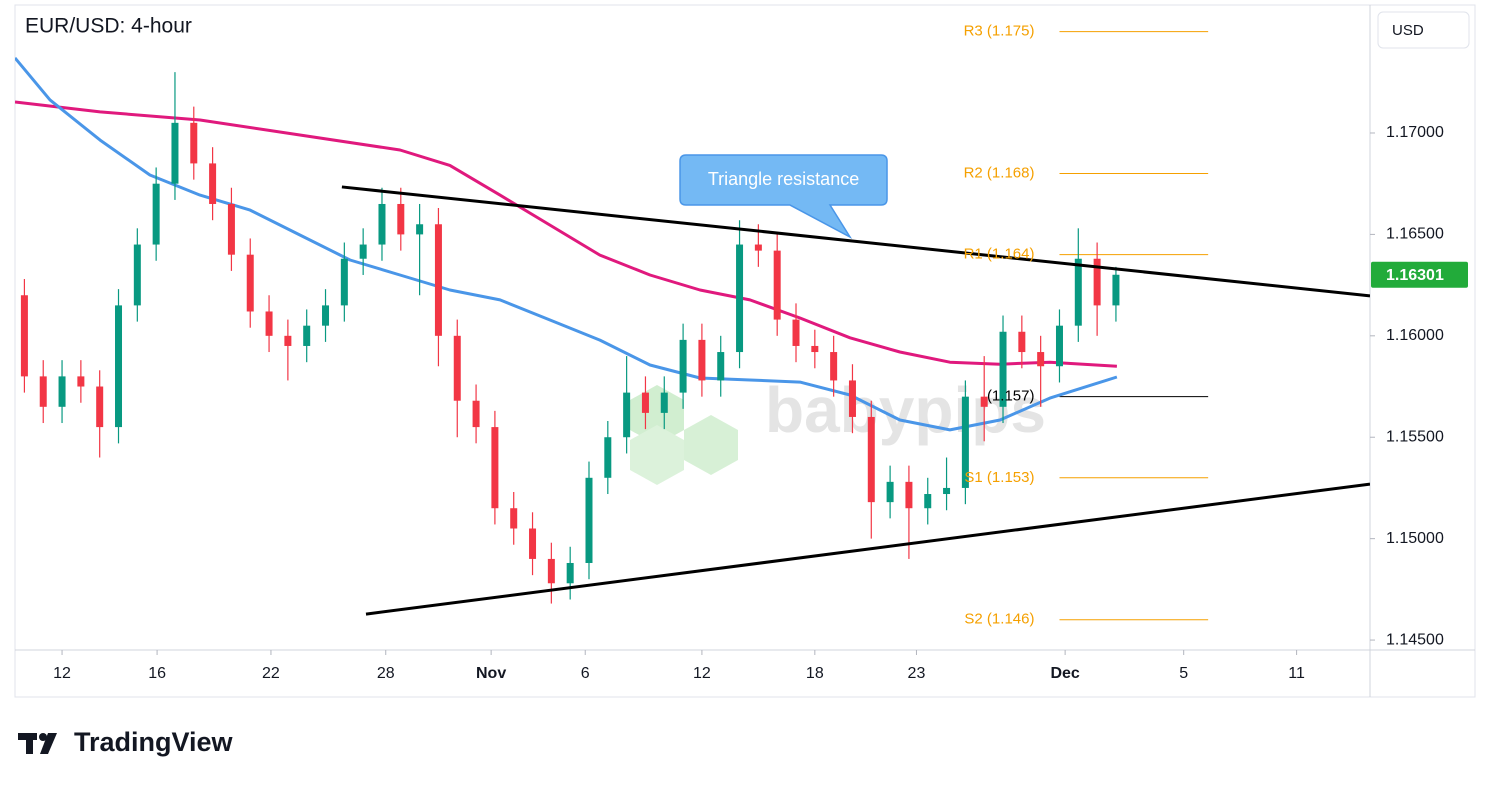  What do you see at coordinates (815, 673) in the screenshot?
I see `x-tick-label: 18` at bounding box center [815, 673].